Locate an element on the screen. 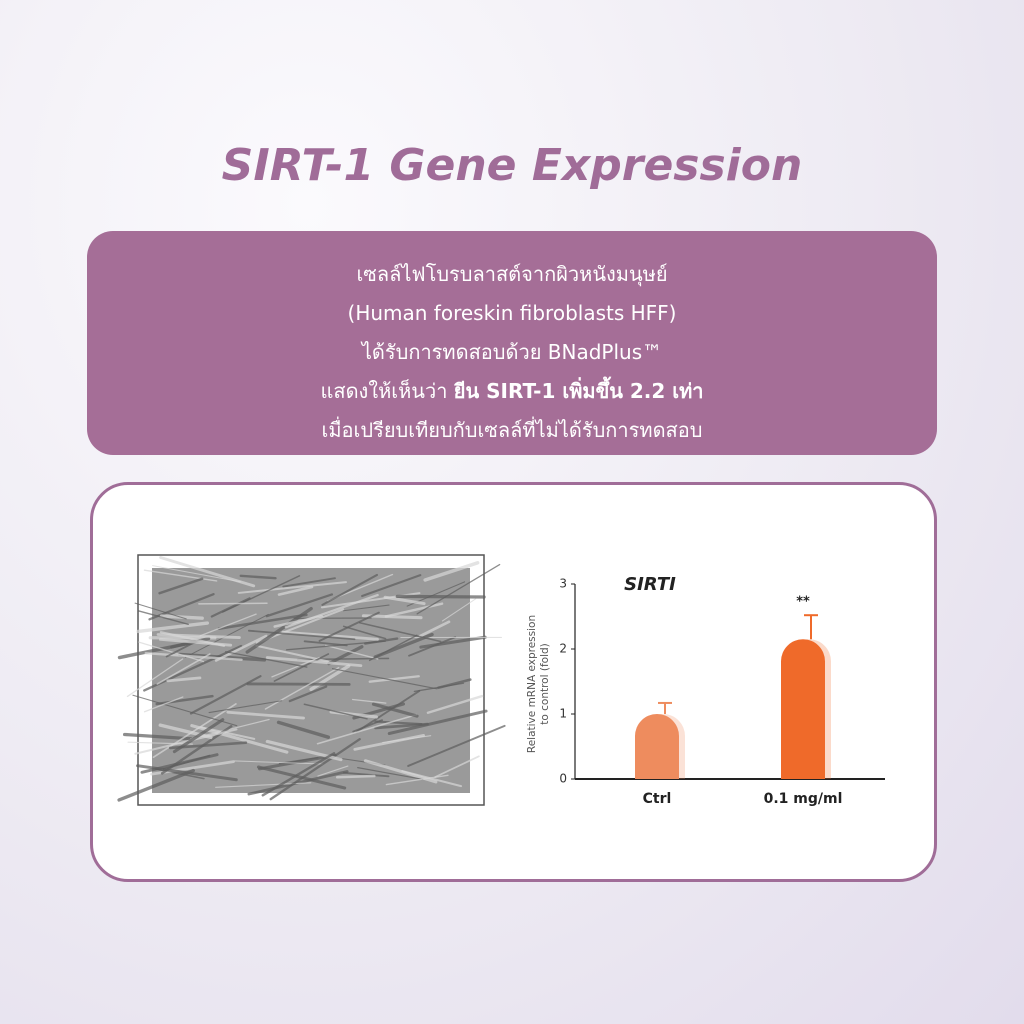 This screenshot has width=1024, height=1024. description-line: ได้รับการทดสอบด้วย BNadPlus™ is located at coordinates (512, 352).